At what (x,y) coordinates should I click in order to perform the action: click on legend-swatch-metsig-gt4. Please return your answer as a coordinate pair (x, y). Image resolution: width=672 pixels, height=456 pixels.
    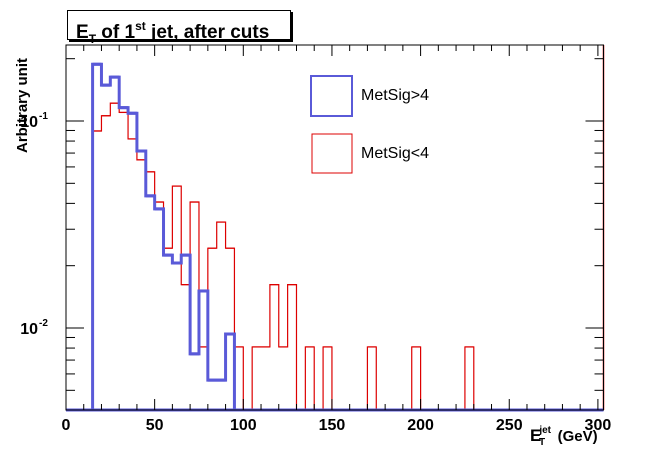
    Looking at the image, I should click on (331, 96).